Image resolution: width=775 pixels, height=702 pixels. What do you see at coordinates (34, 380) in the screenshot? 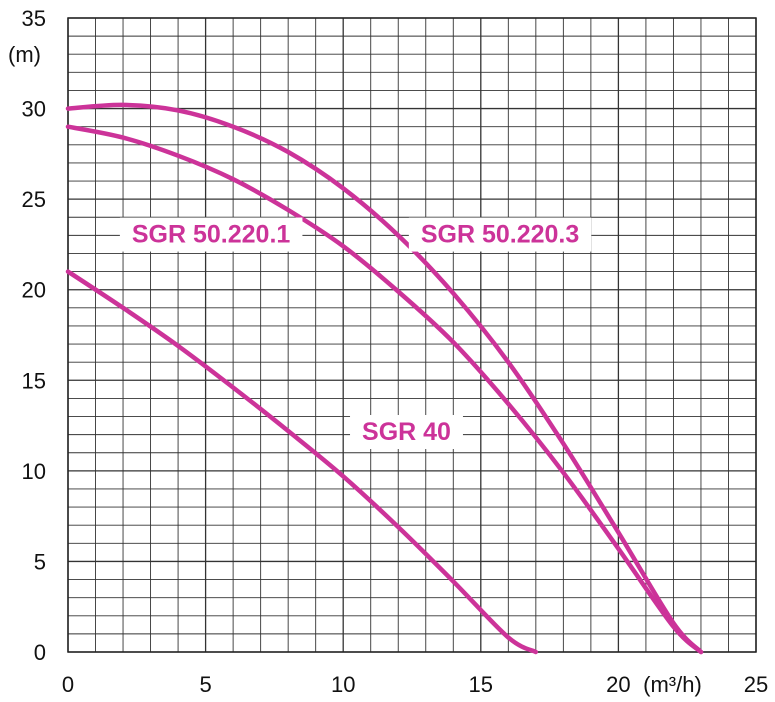
I see `y-tick-label: 15` at bounding box center [34, 380].